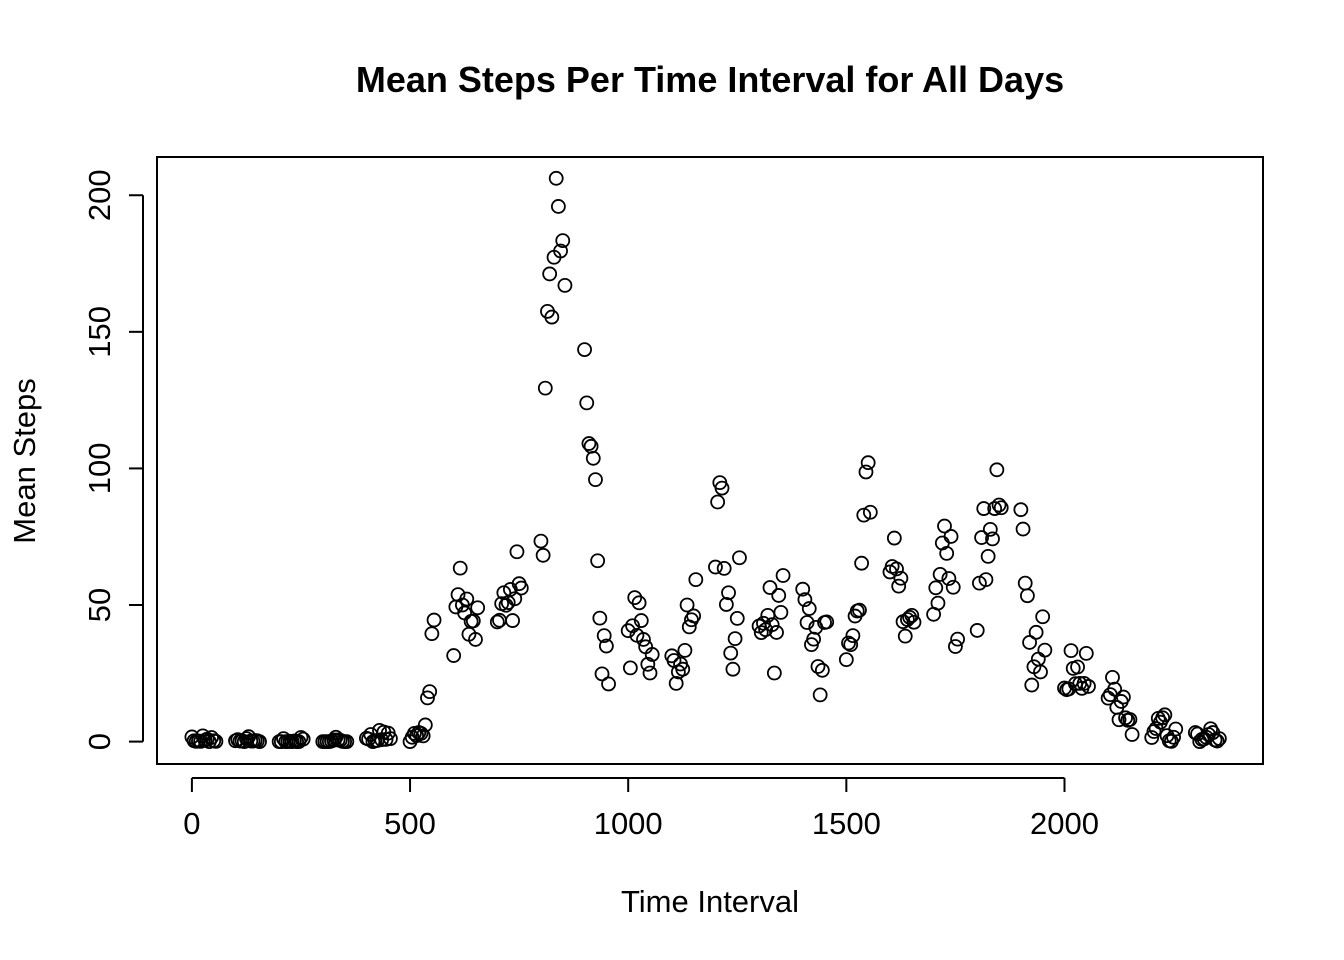 This screenshot has width=1344, height=960. Describe the element at coordinates (1064, 823) in the screenshot. I see `x-tick-label: 2000` at that location.